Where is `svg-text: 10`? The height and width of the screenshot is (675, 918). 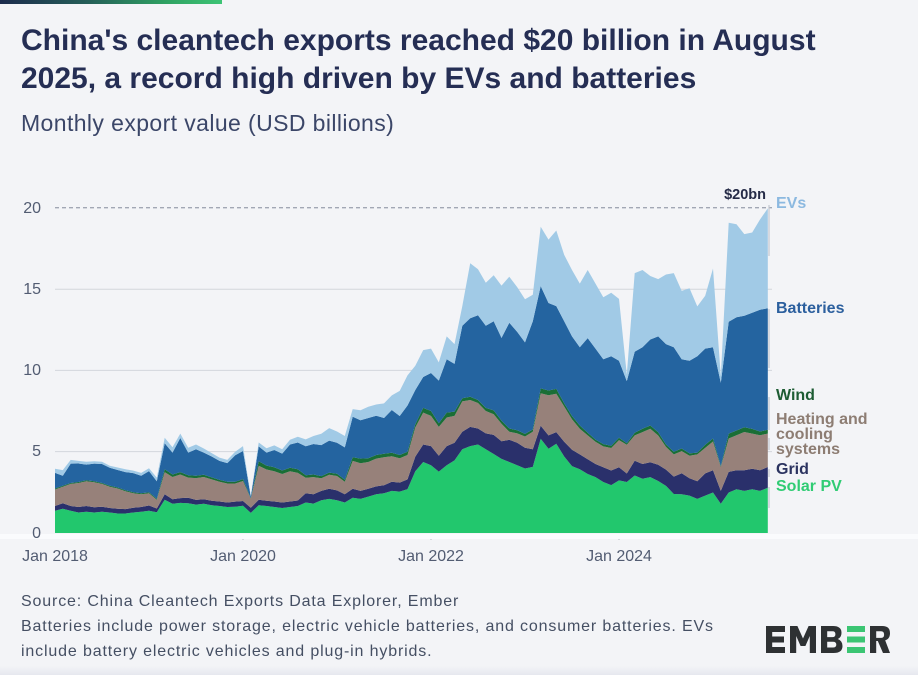 svg-text: 10 is located at coordinates (32, 370).